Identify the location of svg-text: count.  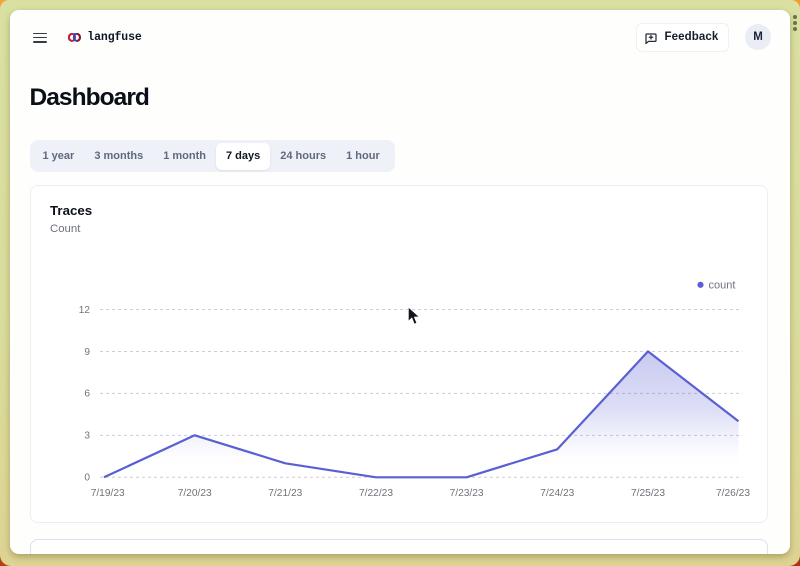
(722, 286).